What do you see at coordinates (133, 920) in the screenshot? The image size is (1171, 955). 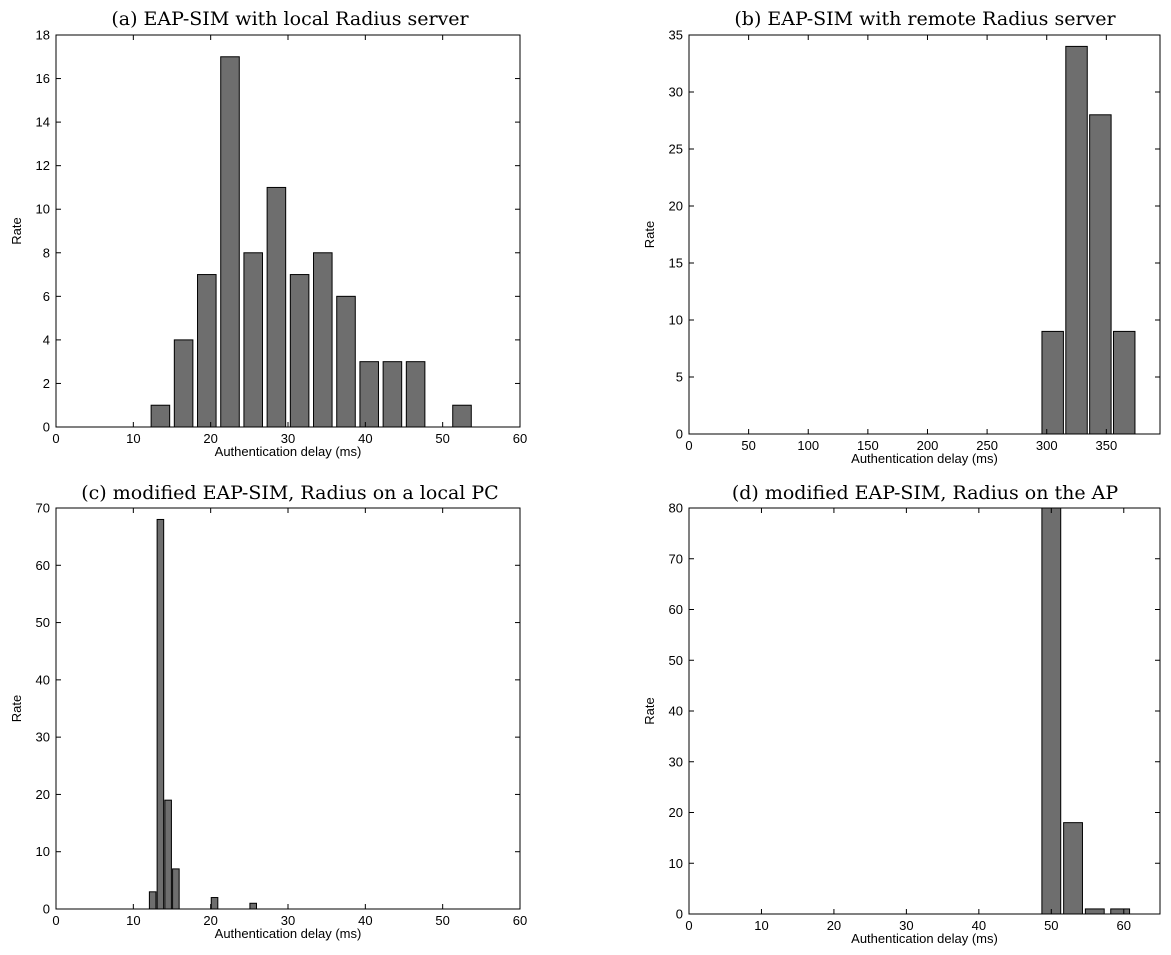 I see `chart-c-x-tick-label: 10` at bounding box center [133, 920].